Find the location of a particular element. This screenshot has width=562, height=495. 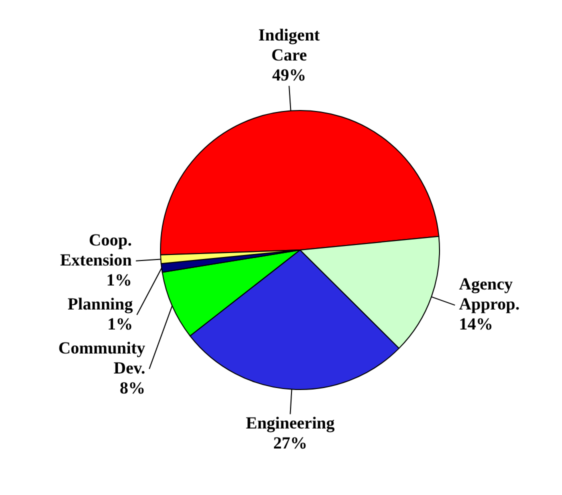

slice-label: Planning is located at coordinates (101, 304).